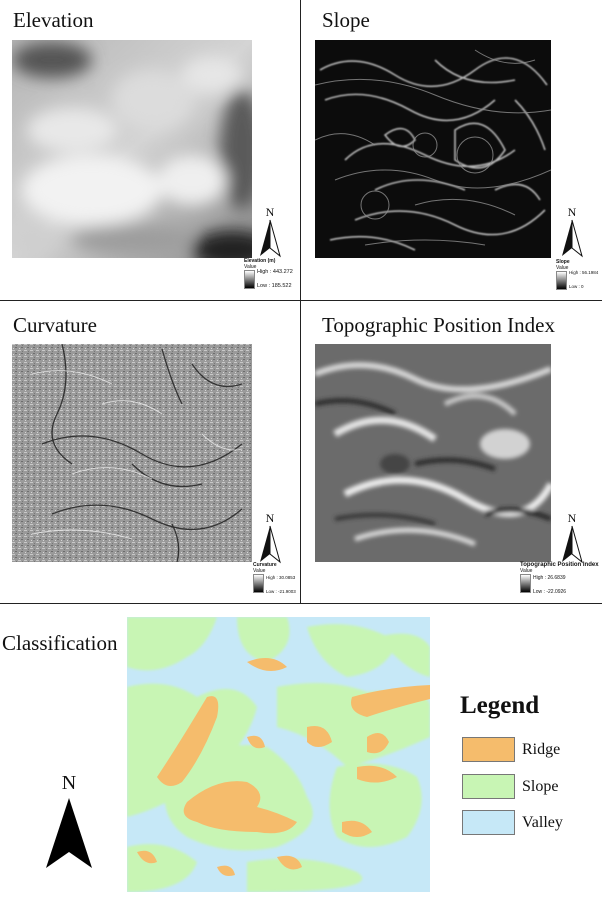  I want to click on divider-vertical, so click(300, 301).